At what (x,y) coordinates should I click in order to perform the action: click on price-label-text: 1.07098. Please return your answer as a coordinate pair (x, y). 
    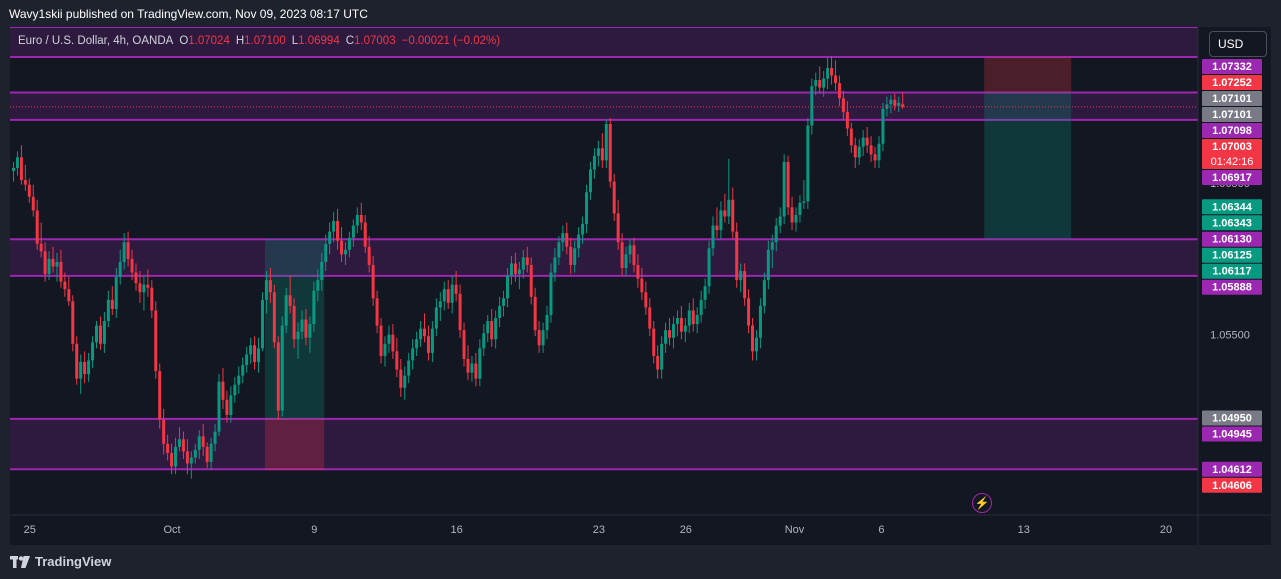
    Looking at the image, I should click on (1232, 131).